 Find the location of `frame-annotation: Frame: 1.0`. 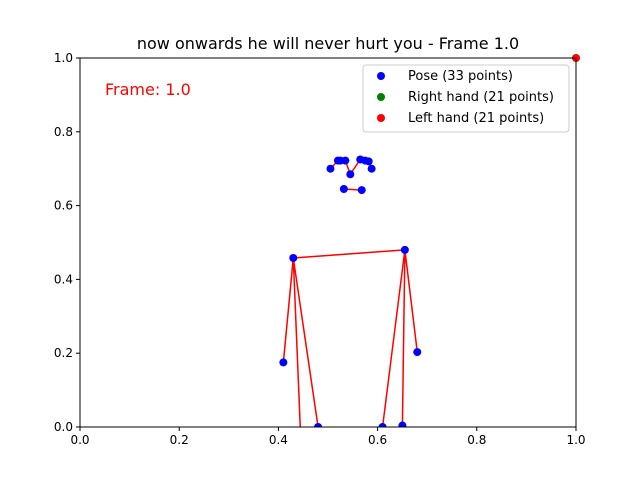

frame-annotation: Frame: 1.0 is located at coordinates (148, 89).